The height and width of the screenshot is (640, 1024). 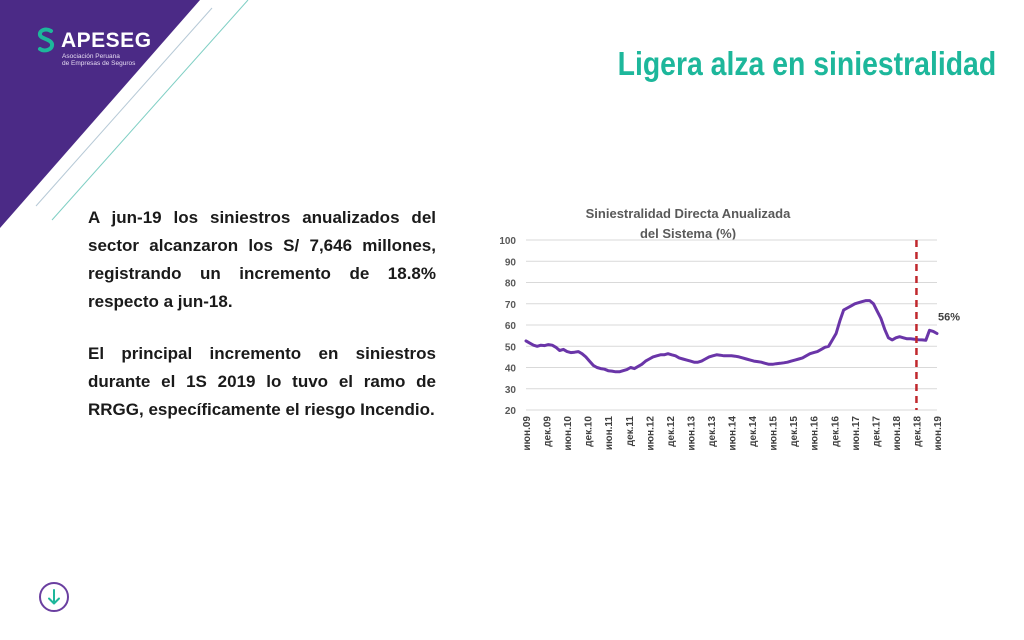 I want to click on x-tick-label: дек.15, so click(x=794, y=431).